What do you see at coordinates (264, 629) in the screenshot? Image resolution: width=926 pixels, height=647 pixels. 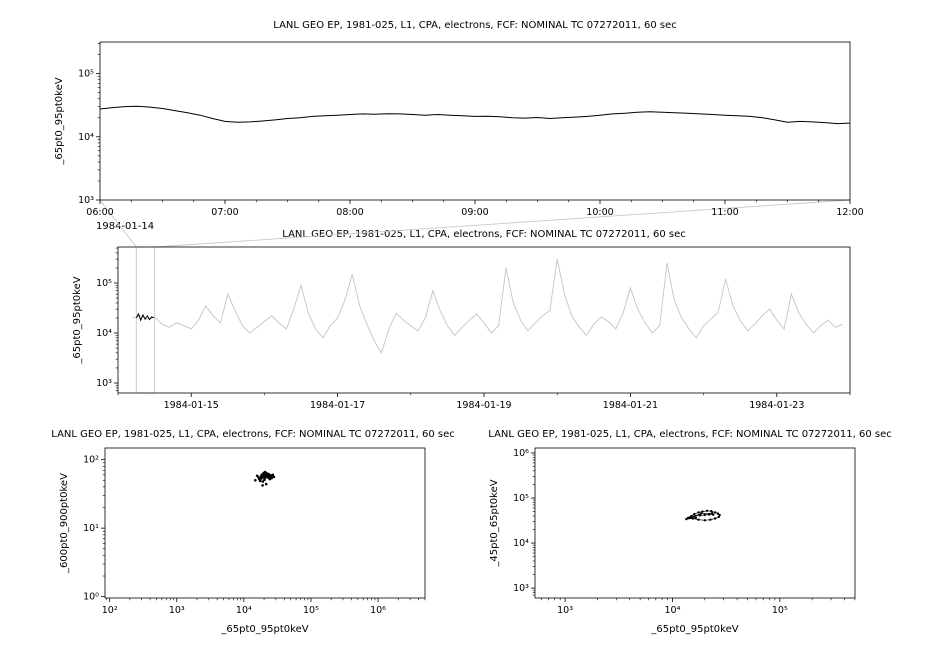 I see `panel3-xlabel: _65pt0_95pt0keV` at bounding box center [264, 629].